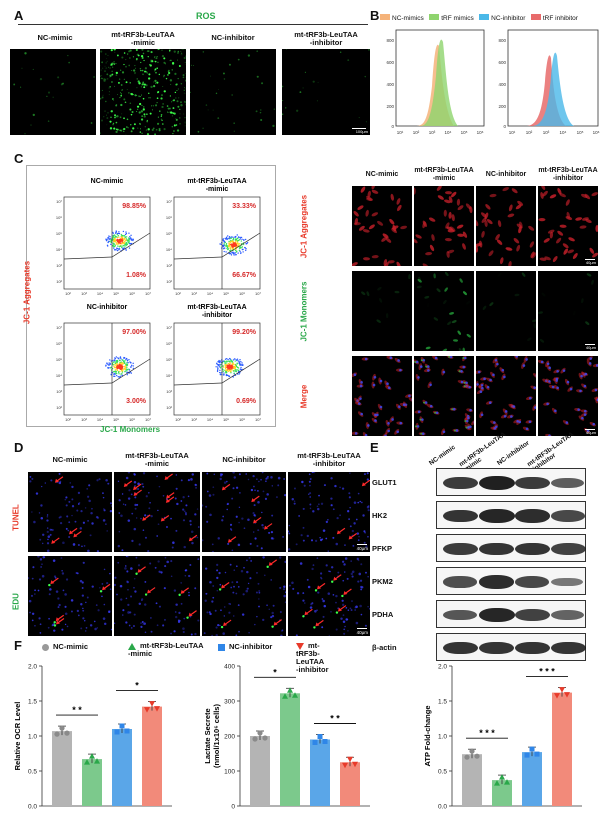  I want to click on y-tick: 1.0, so click(32, 737).